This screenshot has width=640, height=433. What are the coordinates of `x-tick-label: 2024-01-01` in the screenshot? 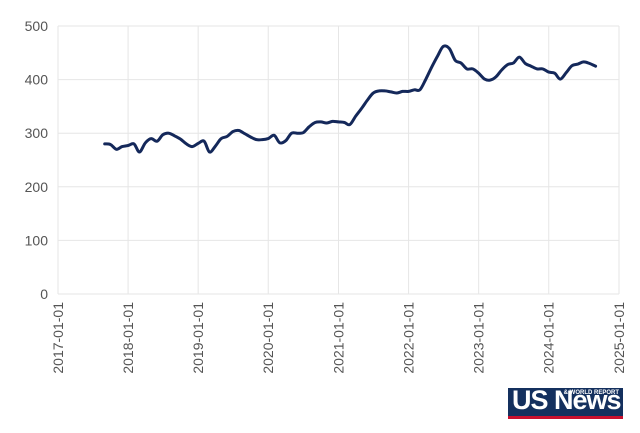 It's located at (549, 338).